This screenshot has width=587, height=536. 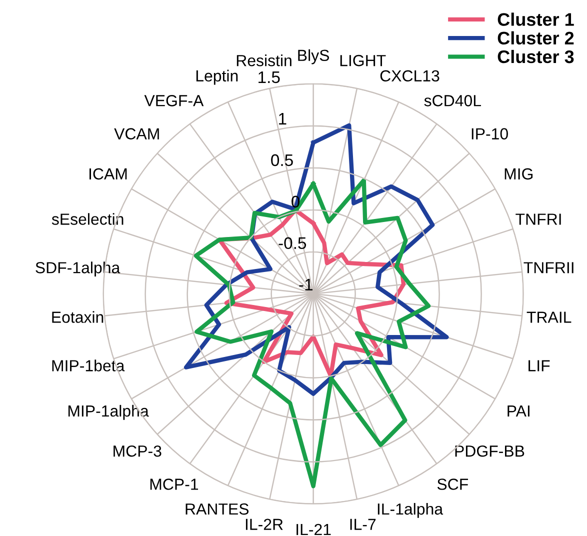 What do you see at coordinates (108, 174) in the screenshot?
I see `spoke-label: ICAM` at bounding box center [108, 174].